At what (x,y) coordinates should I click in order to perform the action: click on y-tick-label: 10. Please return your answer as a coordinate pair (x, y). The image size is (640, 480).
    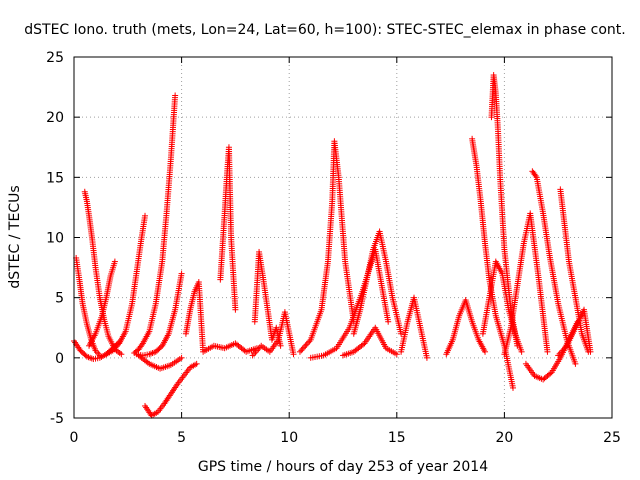
    Looking at the image, I should click on (55, 239).